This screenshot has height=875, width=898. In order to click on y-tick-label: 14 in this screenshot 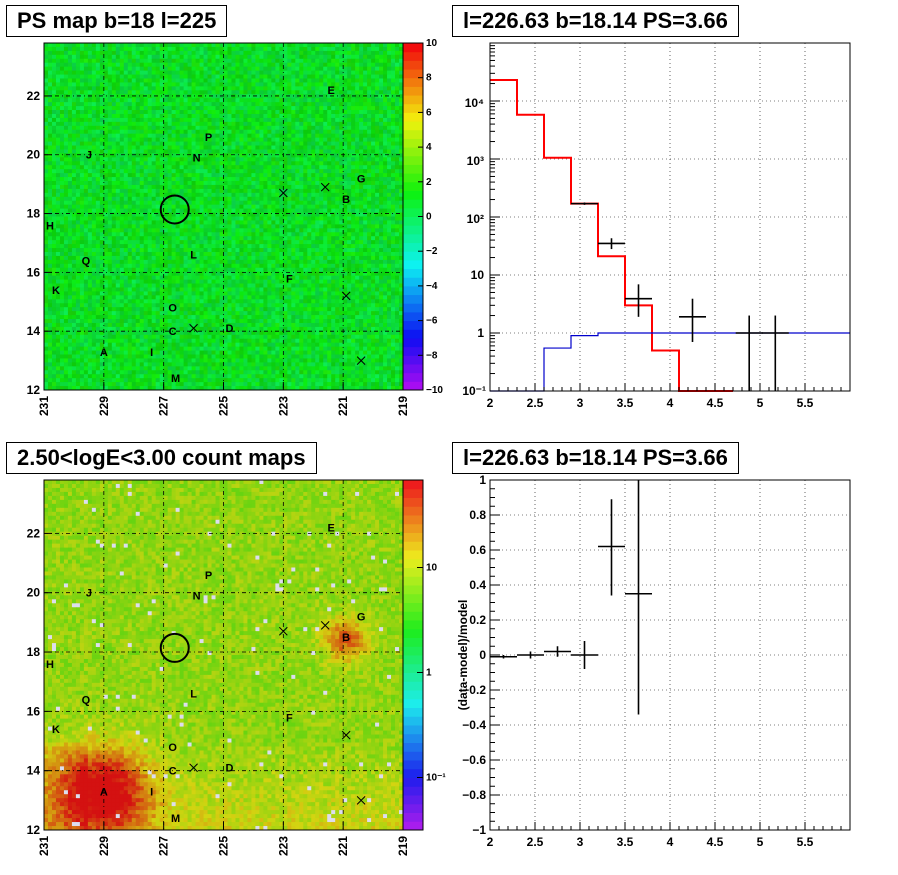, I will do `click(34, 331)`.